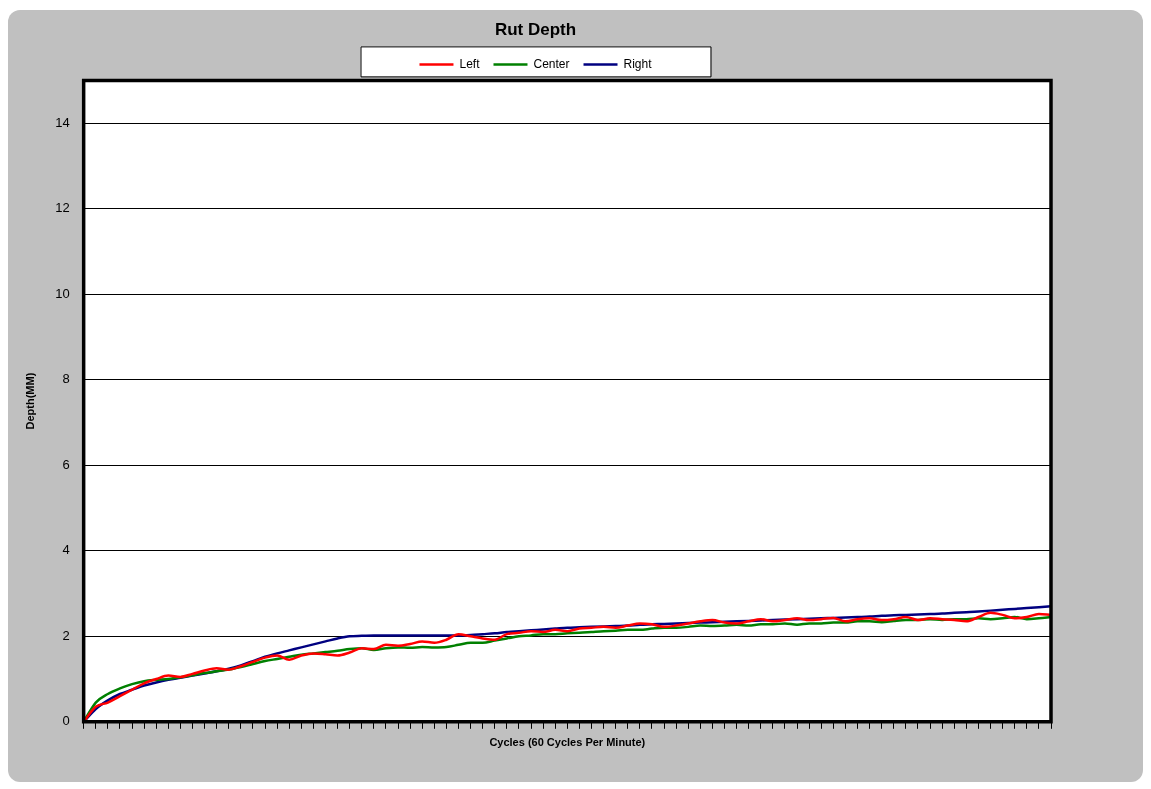 This screenshot has width=1151, height=789. Describe the element at coordinates (62, 293) in the screenshot. I see `y-tick-label: 10` at that location.